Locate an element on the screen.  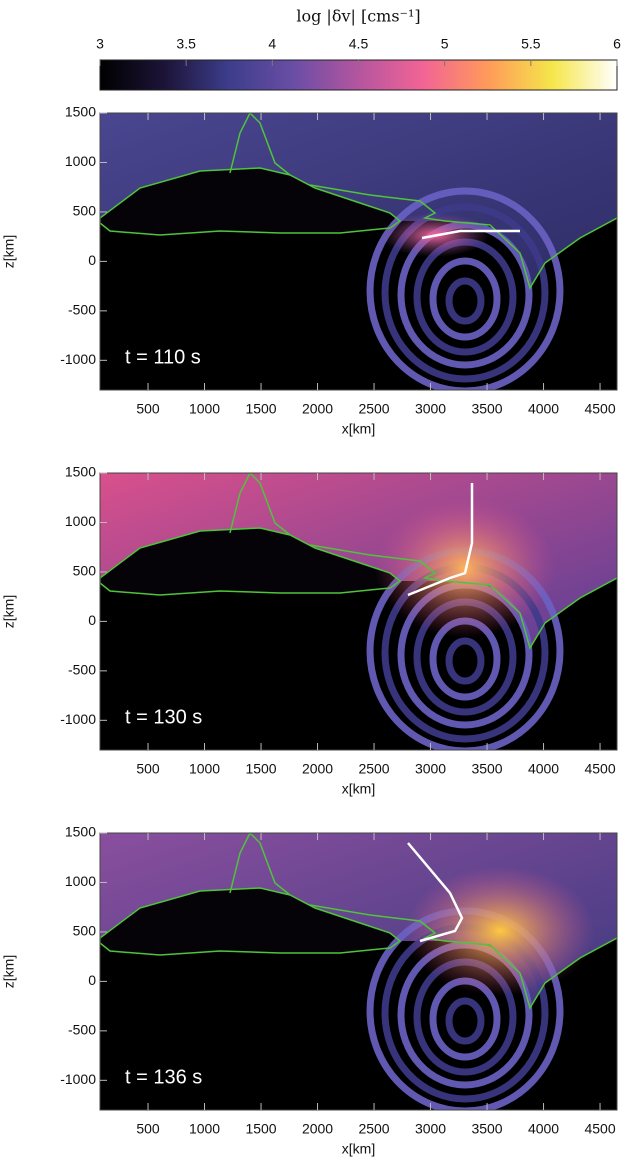
colorbar-tick-label: 5.5 is located at coordinates (531, 44).